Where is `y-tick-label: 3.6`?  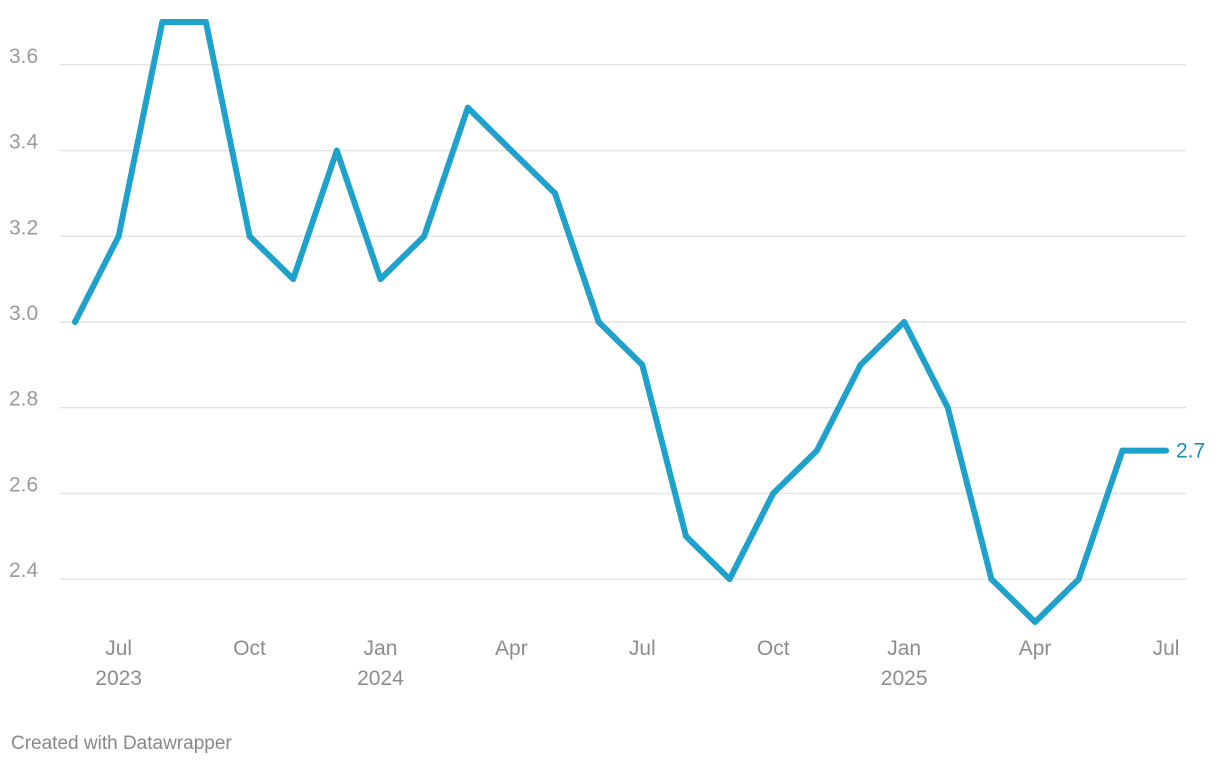
y-tick-label: 3.6 is located at coordinates (23, 56).